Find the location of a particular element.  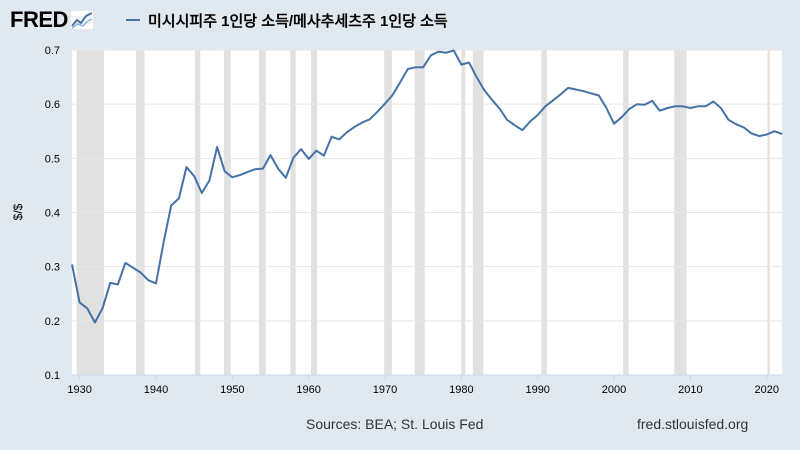

footer-sources: Sources: BEA; St. Louis Fed is located at coordinates (395, 424).